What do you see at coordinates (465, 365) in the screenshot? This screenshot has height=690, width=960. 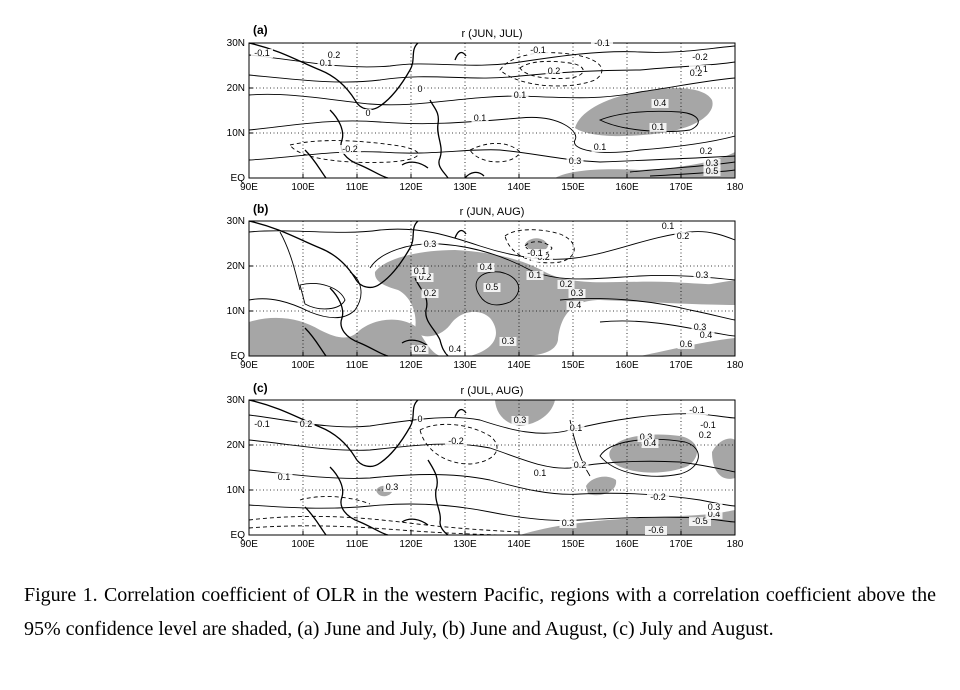 I see `x-tick-label: 130E` at bounding box center [465, 365].